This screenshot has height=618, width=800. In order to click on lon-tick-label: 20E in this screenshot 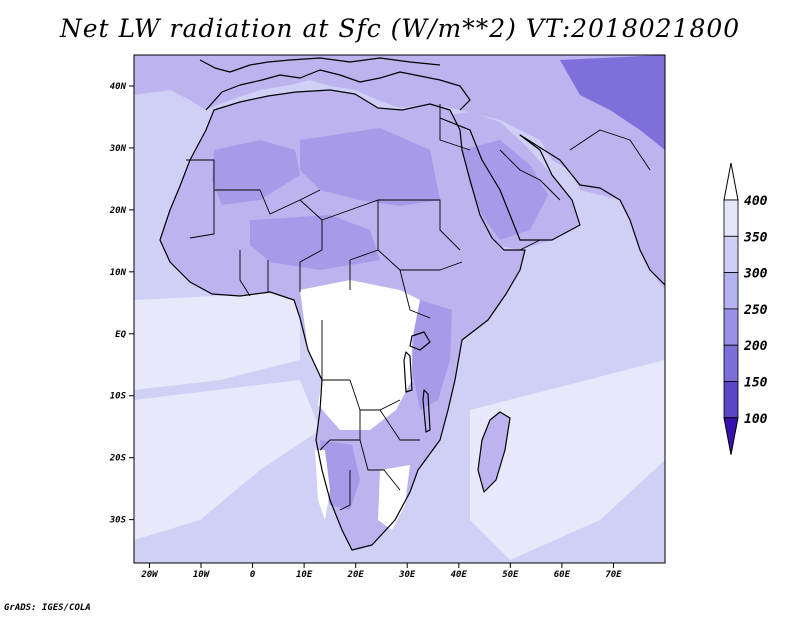, I will do `click(356, 575)`.